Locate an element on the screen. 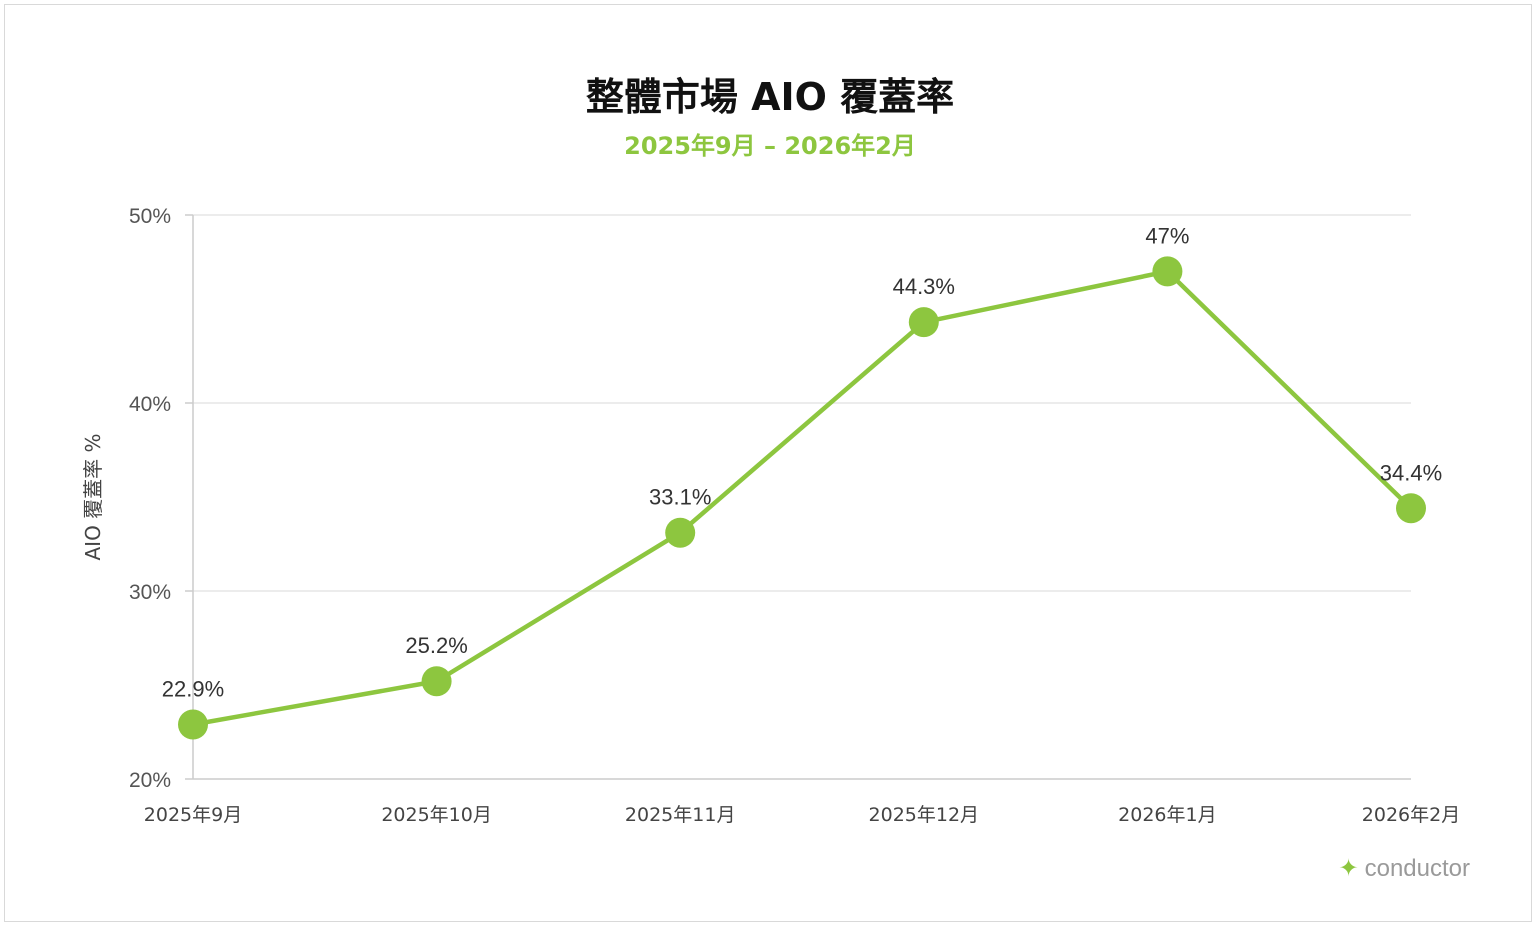  y-tick-label: 40% is located at coordinates (150, 404).